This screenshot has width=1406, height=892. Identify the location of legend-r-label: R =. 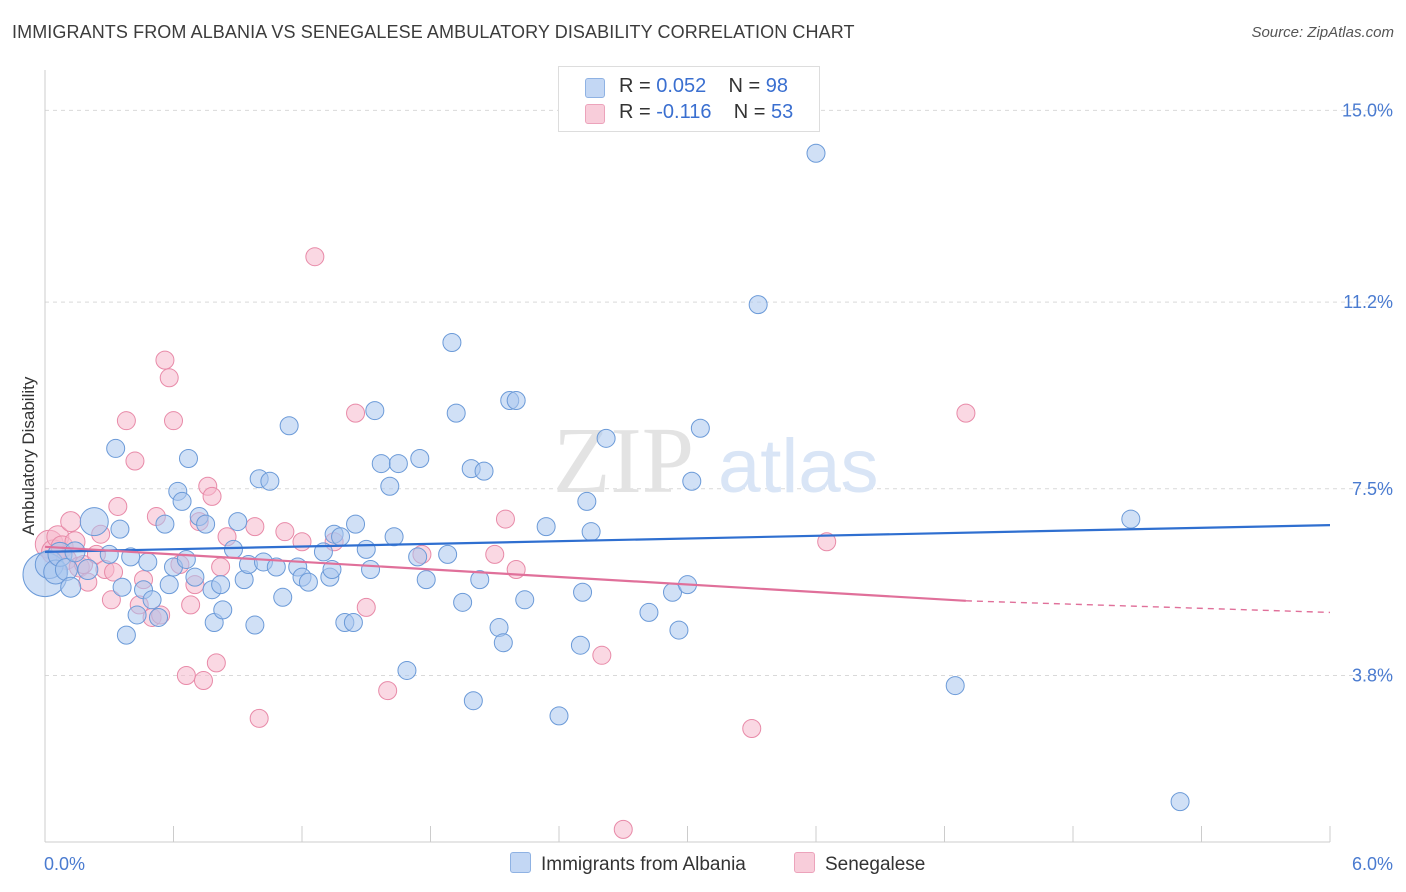
(635, 86).